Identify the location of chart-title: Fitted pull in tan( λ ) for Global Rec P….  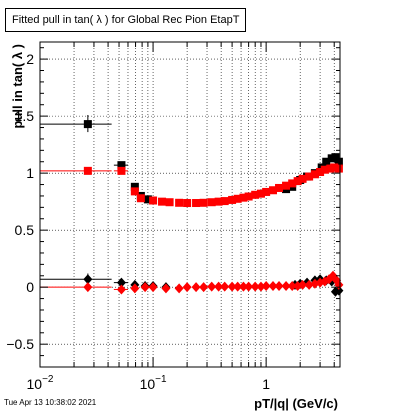
(126, 20).